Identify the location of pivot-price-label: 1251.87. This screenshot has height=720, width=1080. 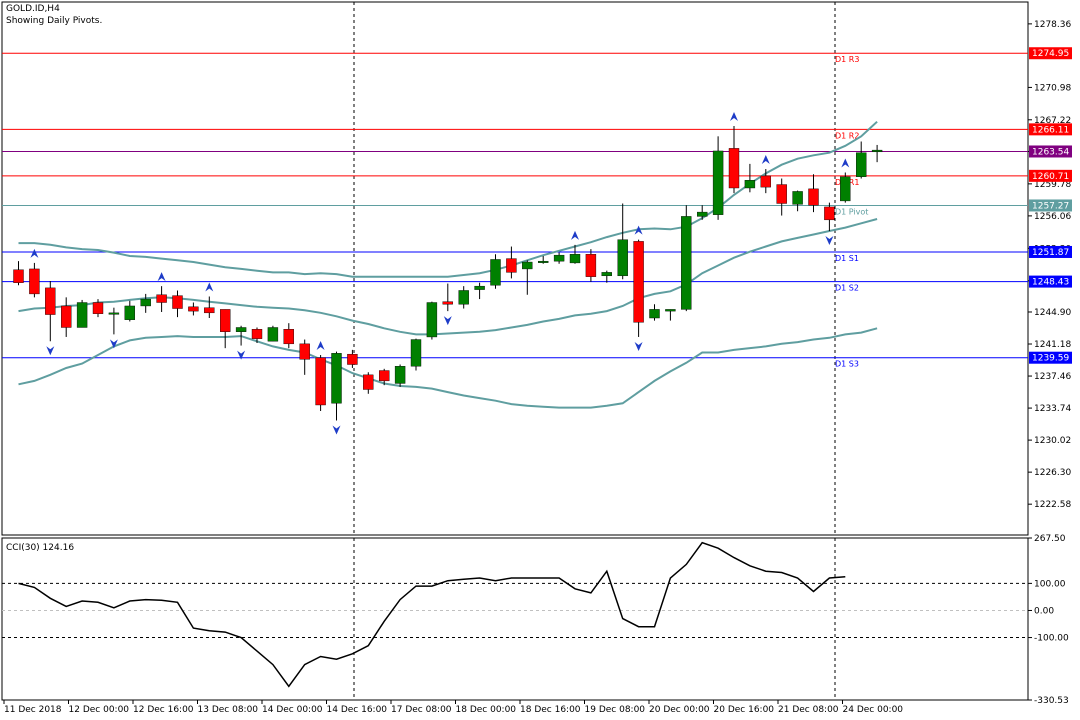
(1050, 253).